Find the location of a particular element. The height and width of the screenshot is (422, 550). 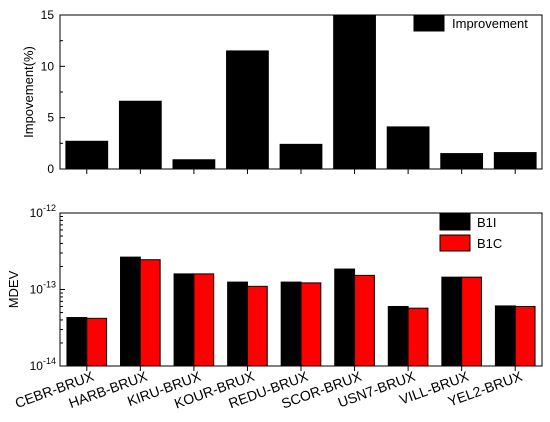

legend-label-improvement: Improvement is located at coordinates (490, 23).